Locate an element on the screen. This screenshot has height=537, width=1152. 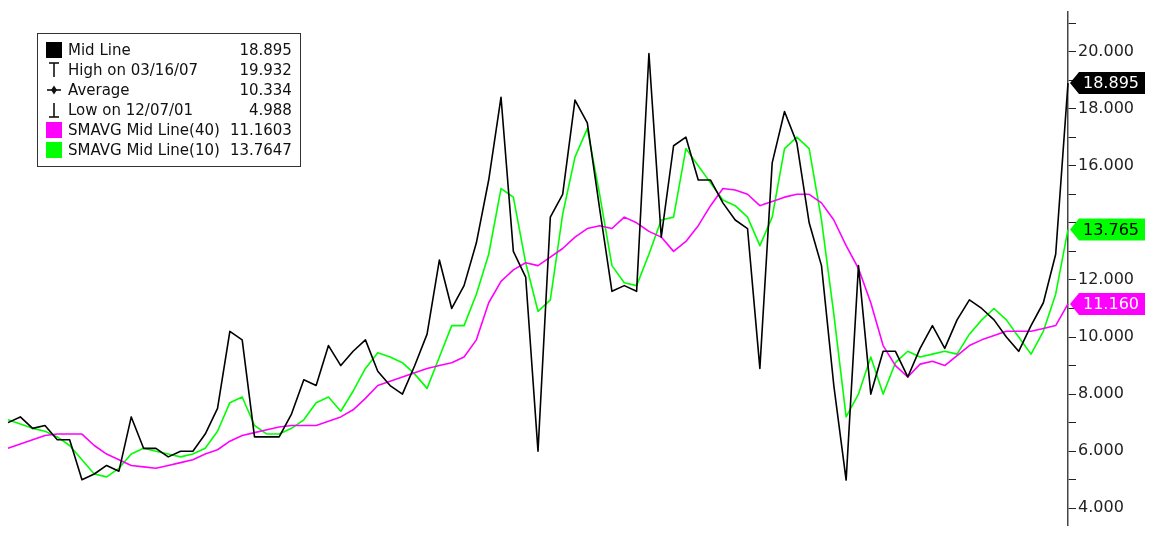
text: 18.895 is located at coordinates (1111, 83).